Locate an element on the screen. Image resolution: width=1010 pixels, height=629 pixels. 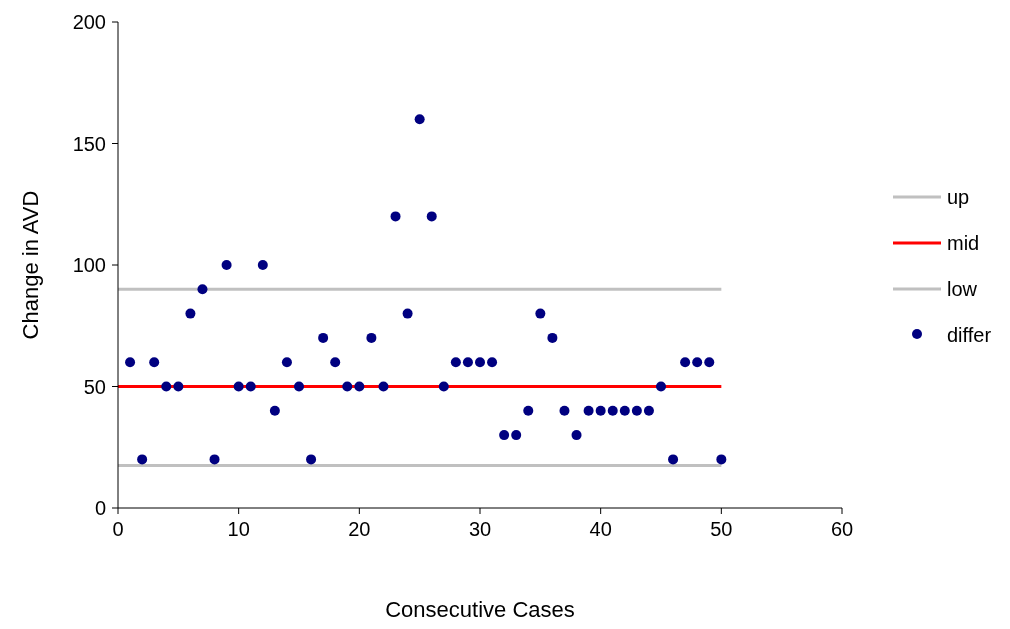
y-tick-label: 100 is located at coordinates (89, 265).